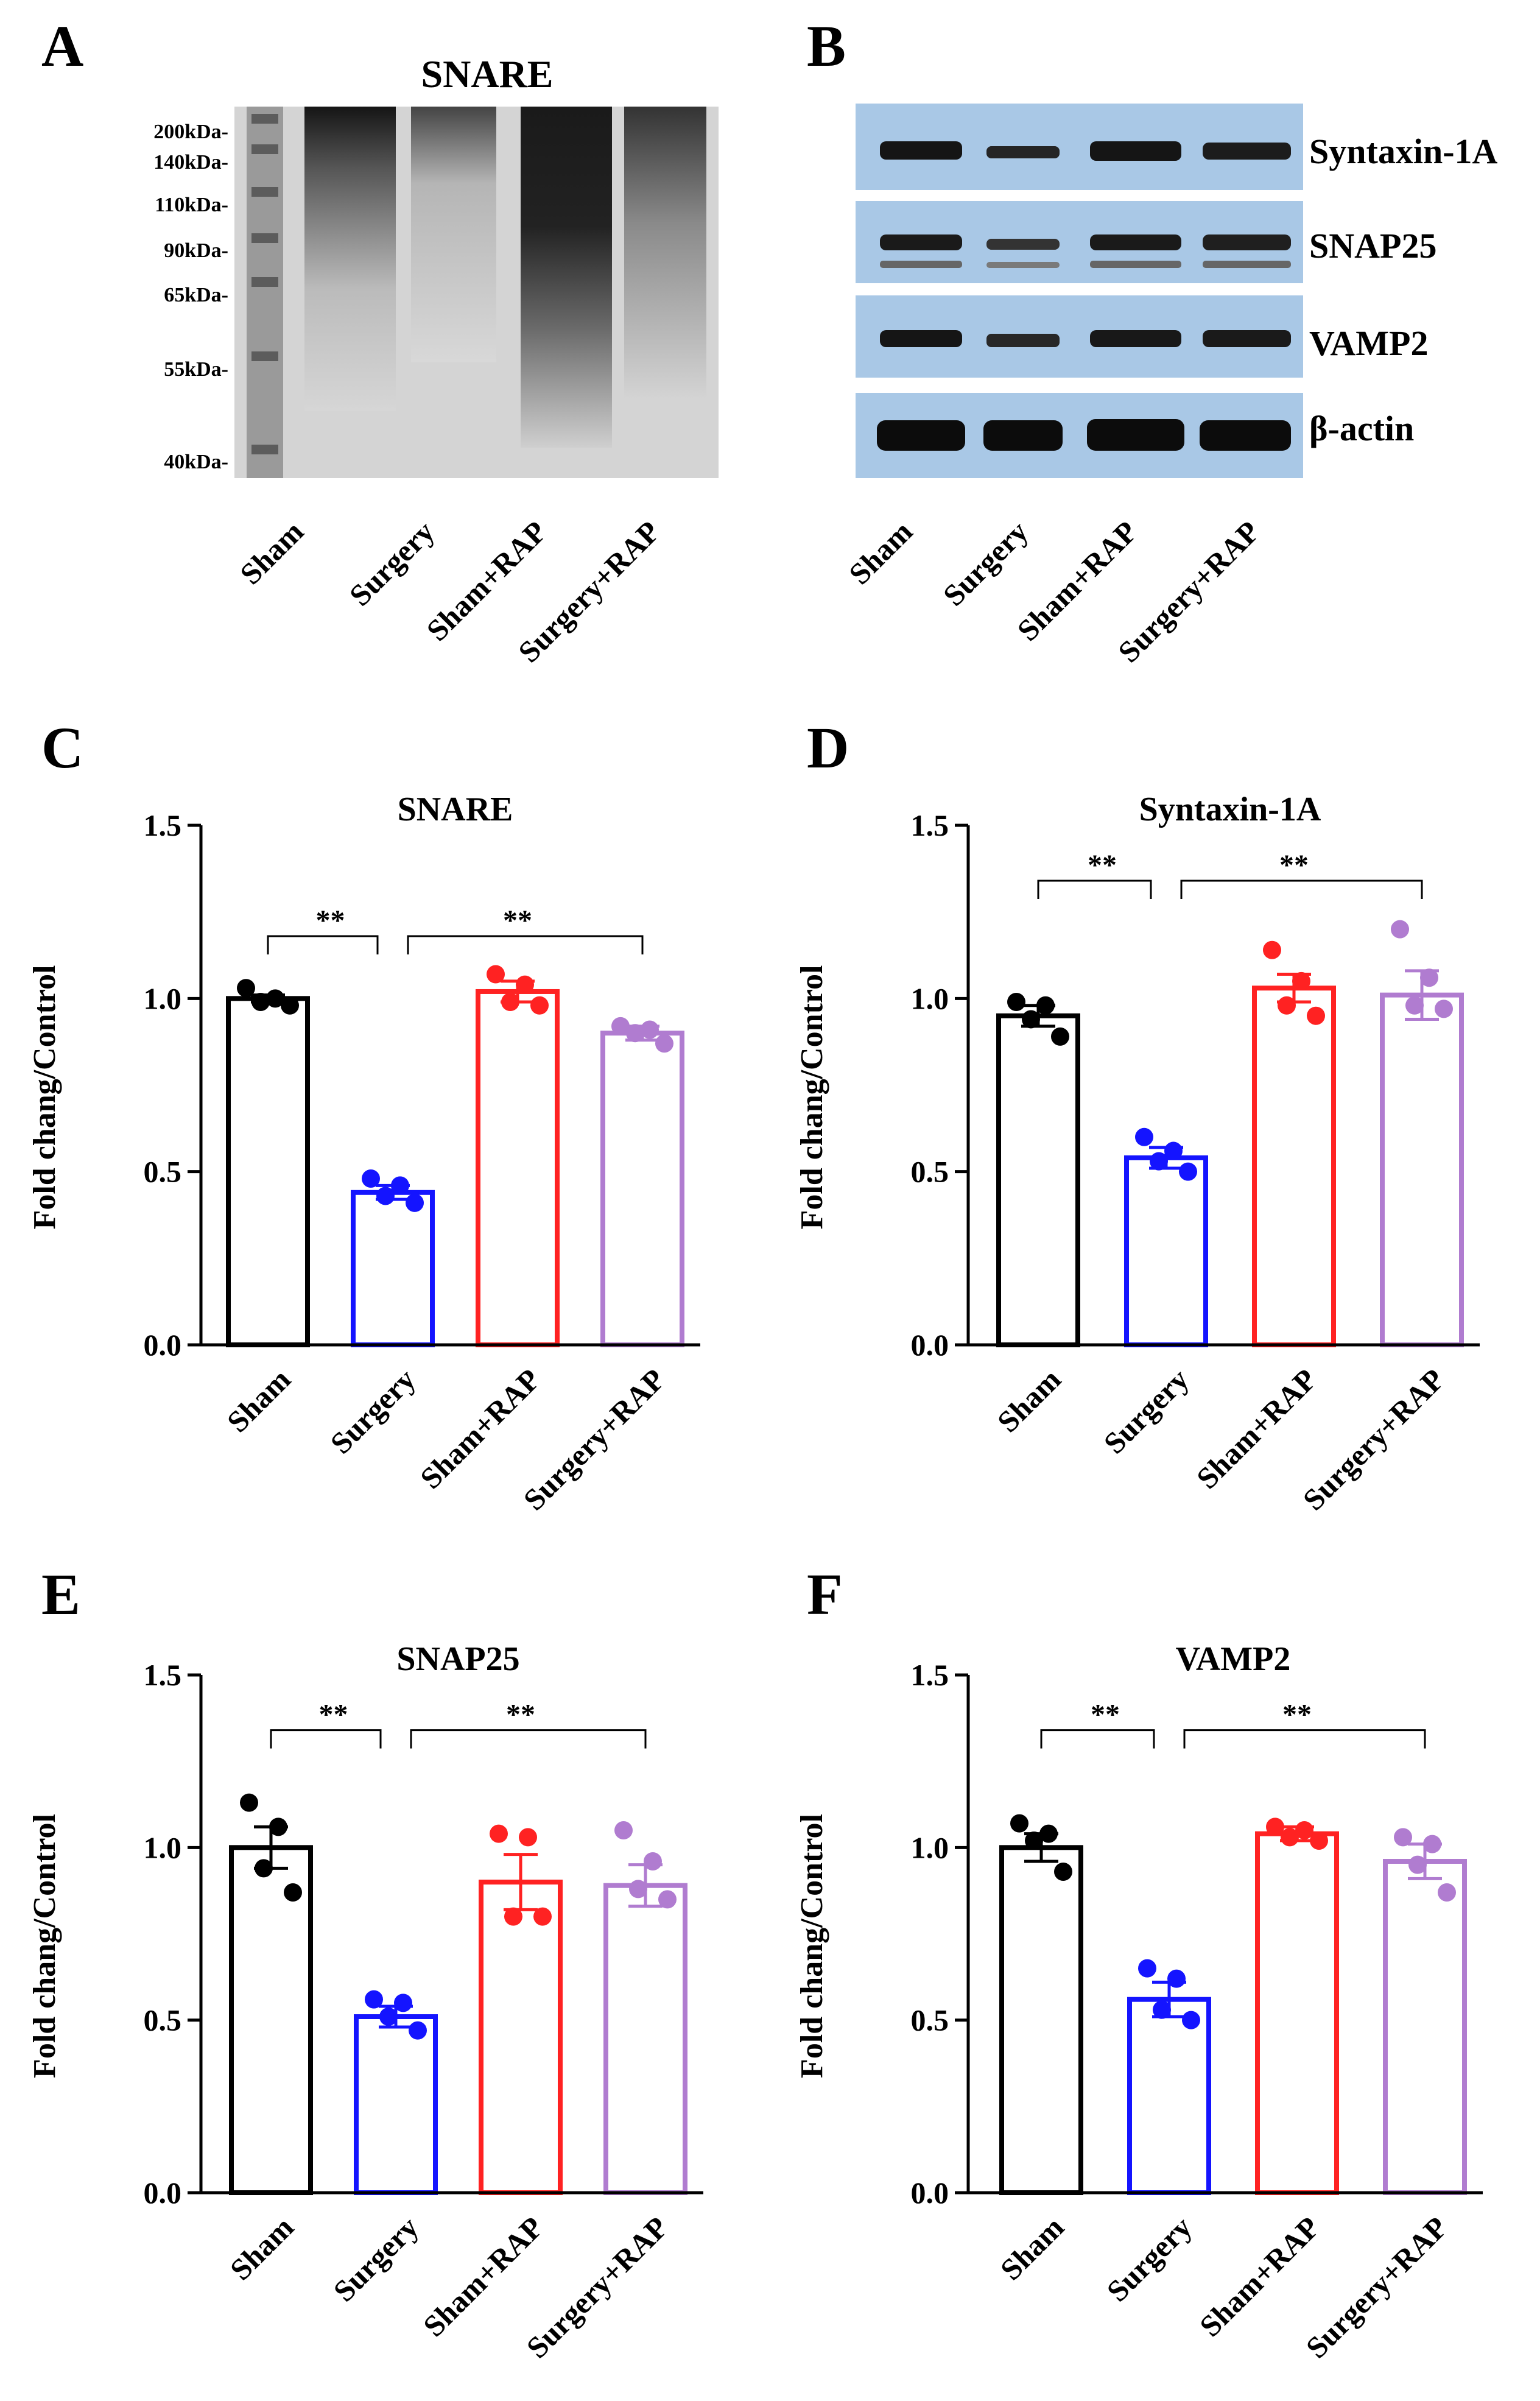 The width and height of the screenshot is (1540, 2401). Describe the element at coordinates (163, 998) in the screenshot. I see `chart-c-ytick-label: 1.0` at that location.